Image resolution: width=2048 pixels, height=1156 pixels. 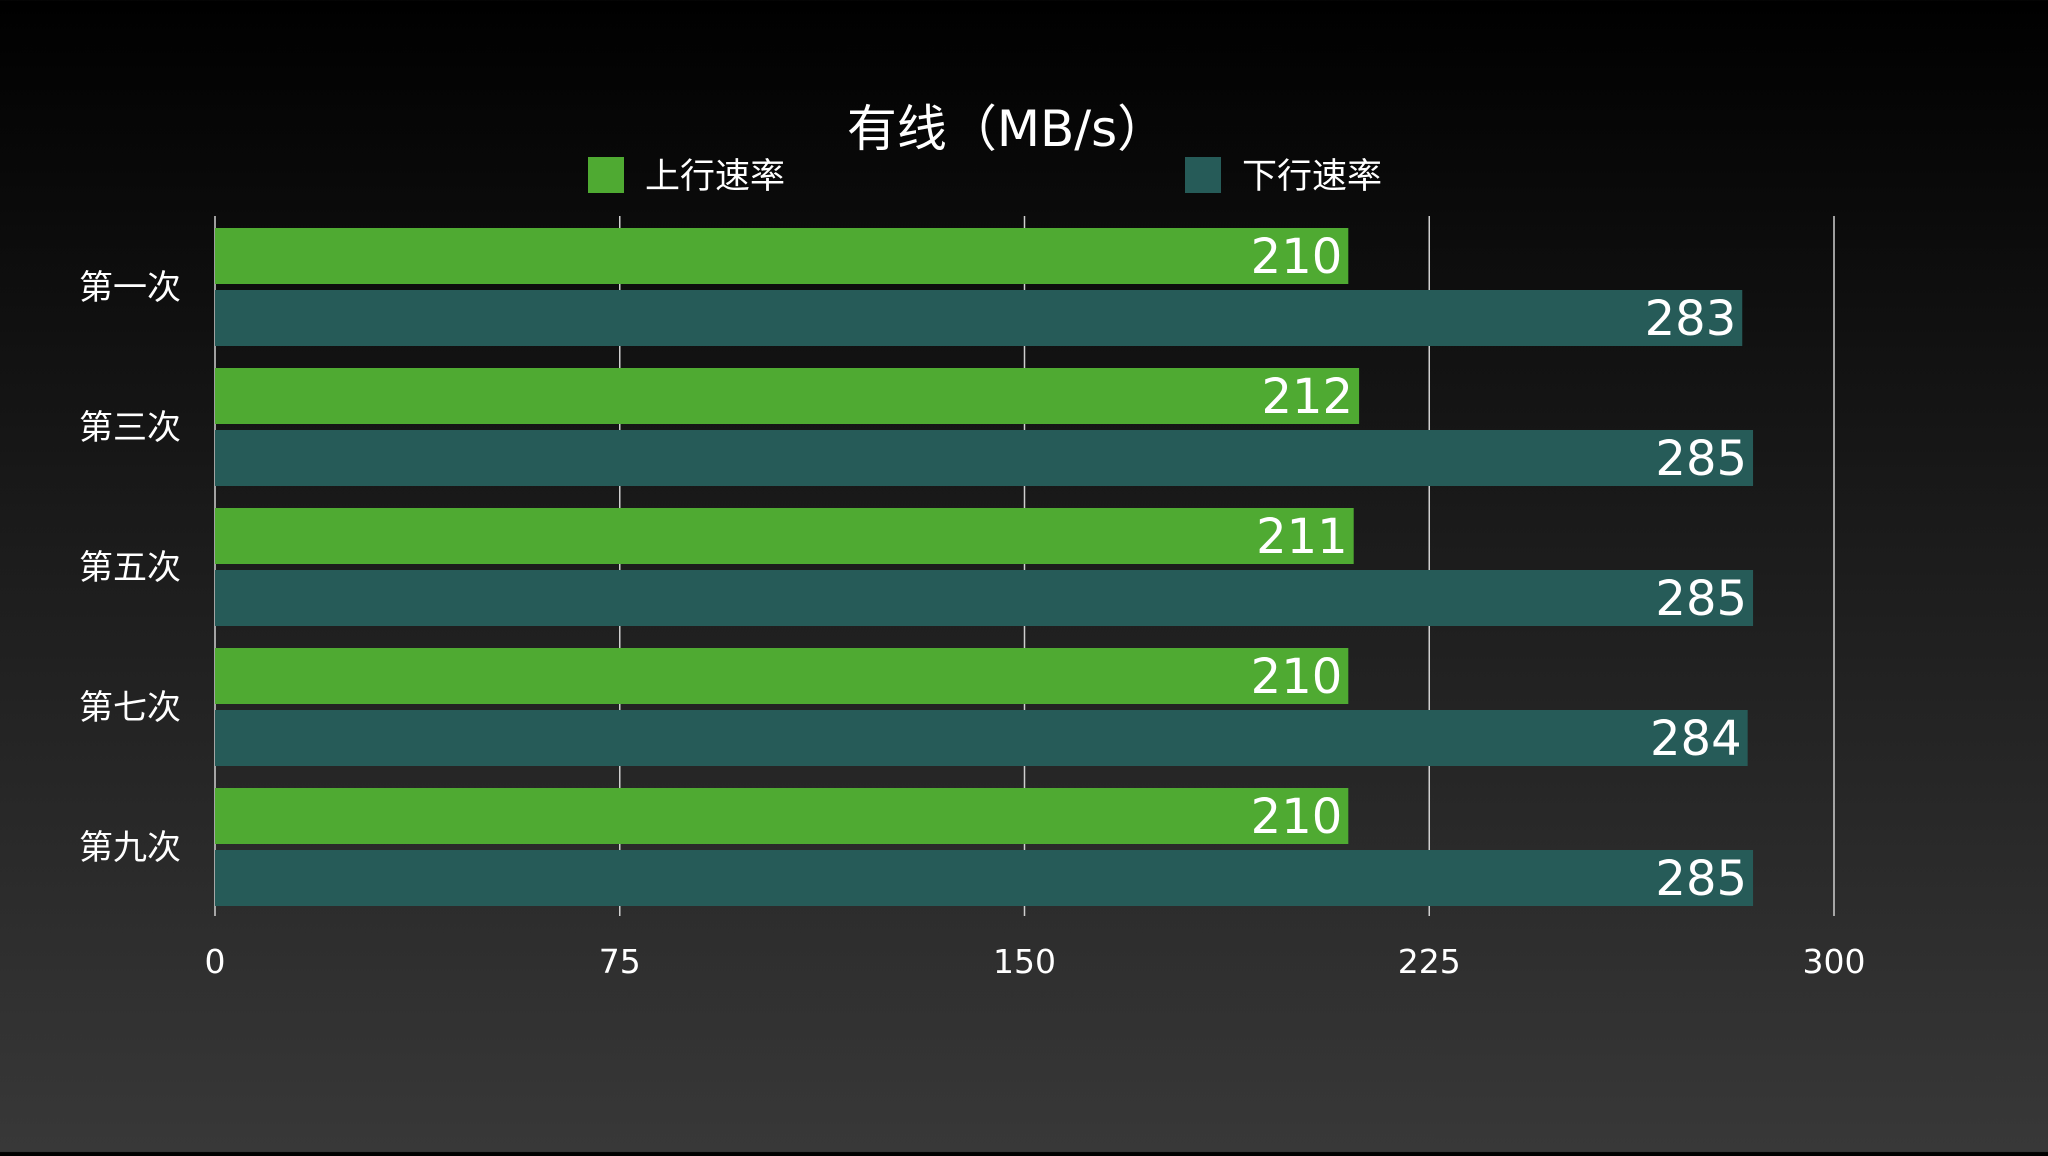 I want to click on x-axis-labels: 0 75 150 225 300, so click(x=1035, y=961).